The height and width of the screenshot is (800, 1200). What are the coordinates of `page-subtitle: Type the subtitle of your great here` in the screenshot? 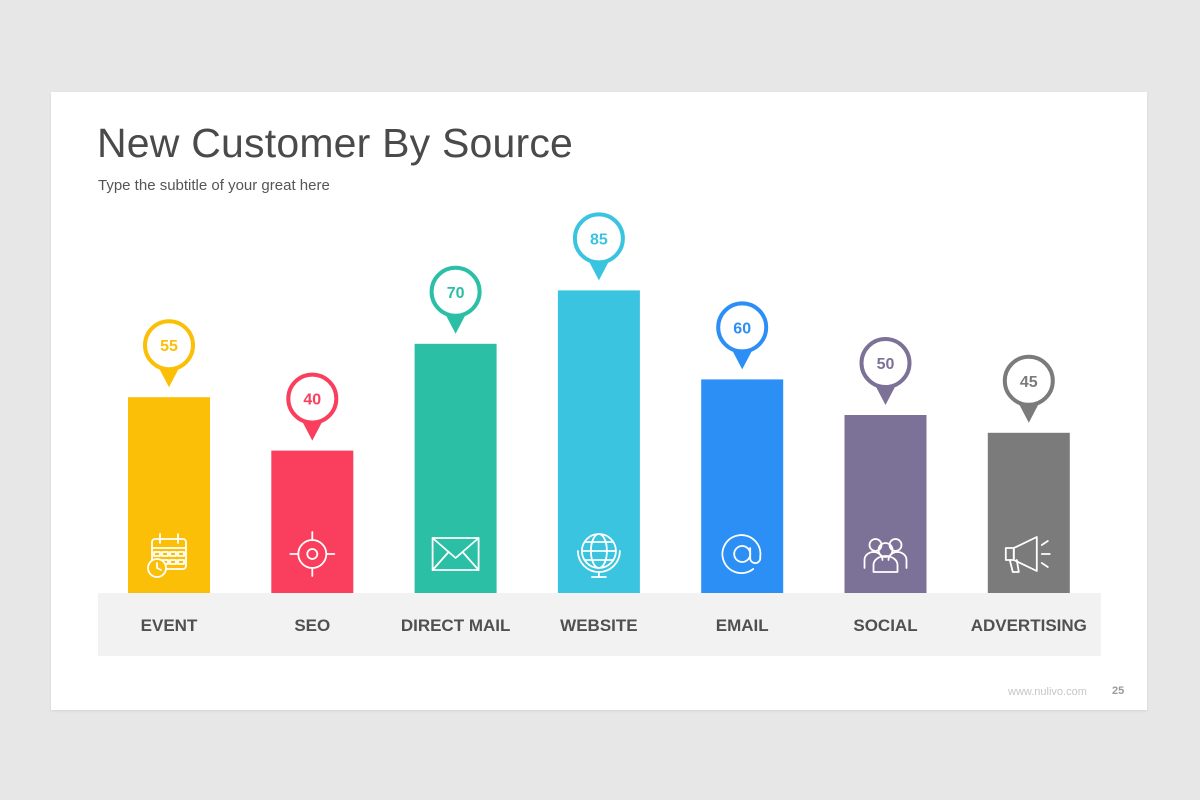 It's located at (214, 185).